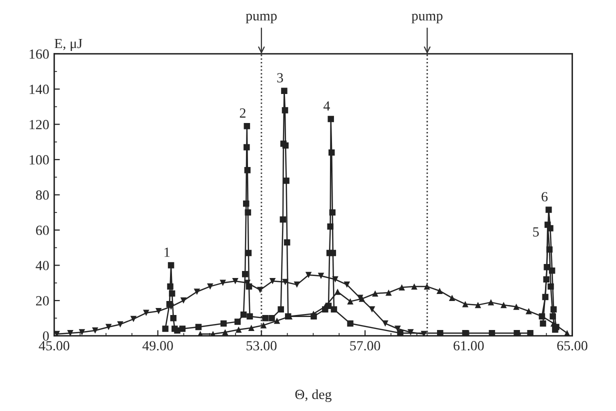  What do you see at coordinates (54, 345) in the screenshot?
I see `x-tick-label: 45.00` at bounding box center [54, 345].